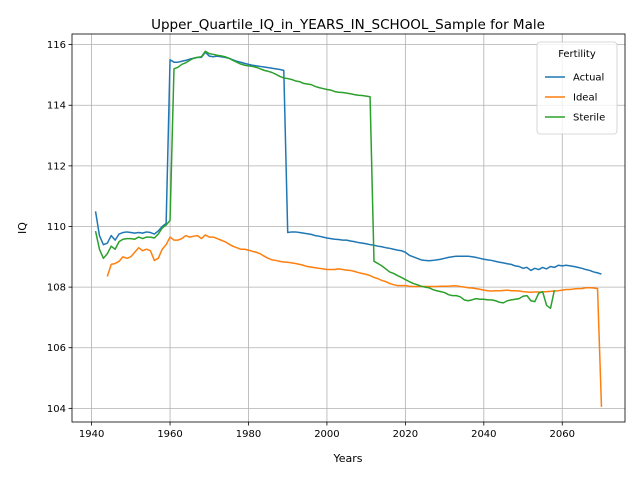 This screenshot has height=480, width=640. I want to click on x-tick-label: 1940, so click(91, 434).